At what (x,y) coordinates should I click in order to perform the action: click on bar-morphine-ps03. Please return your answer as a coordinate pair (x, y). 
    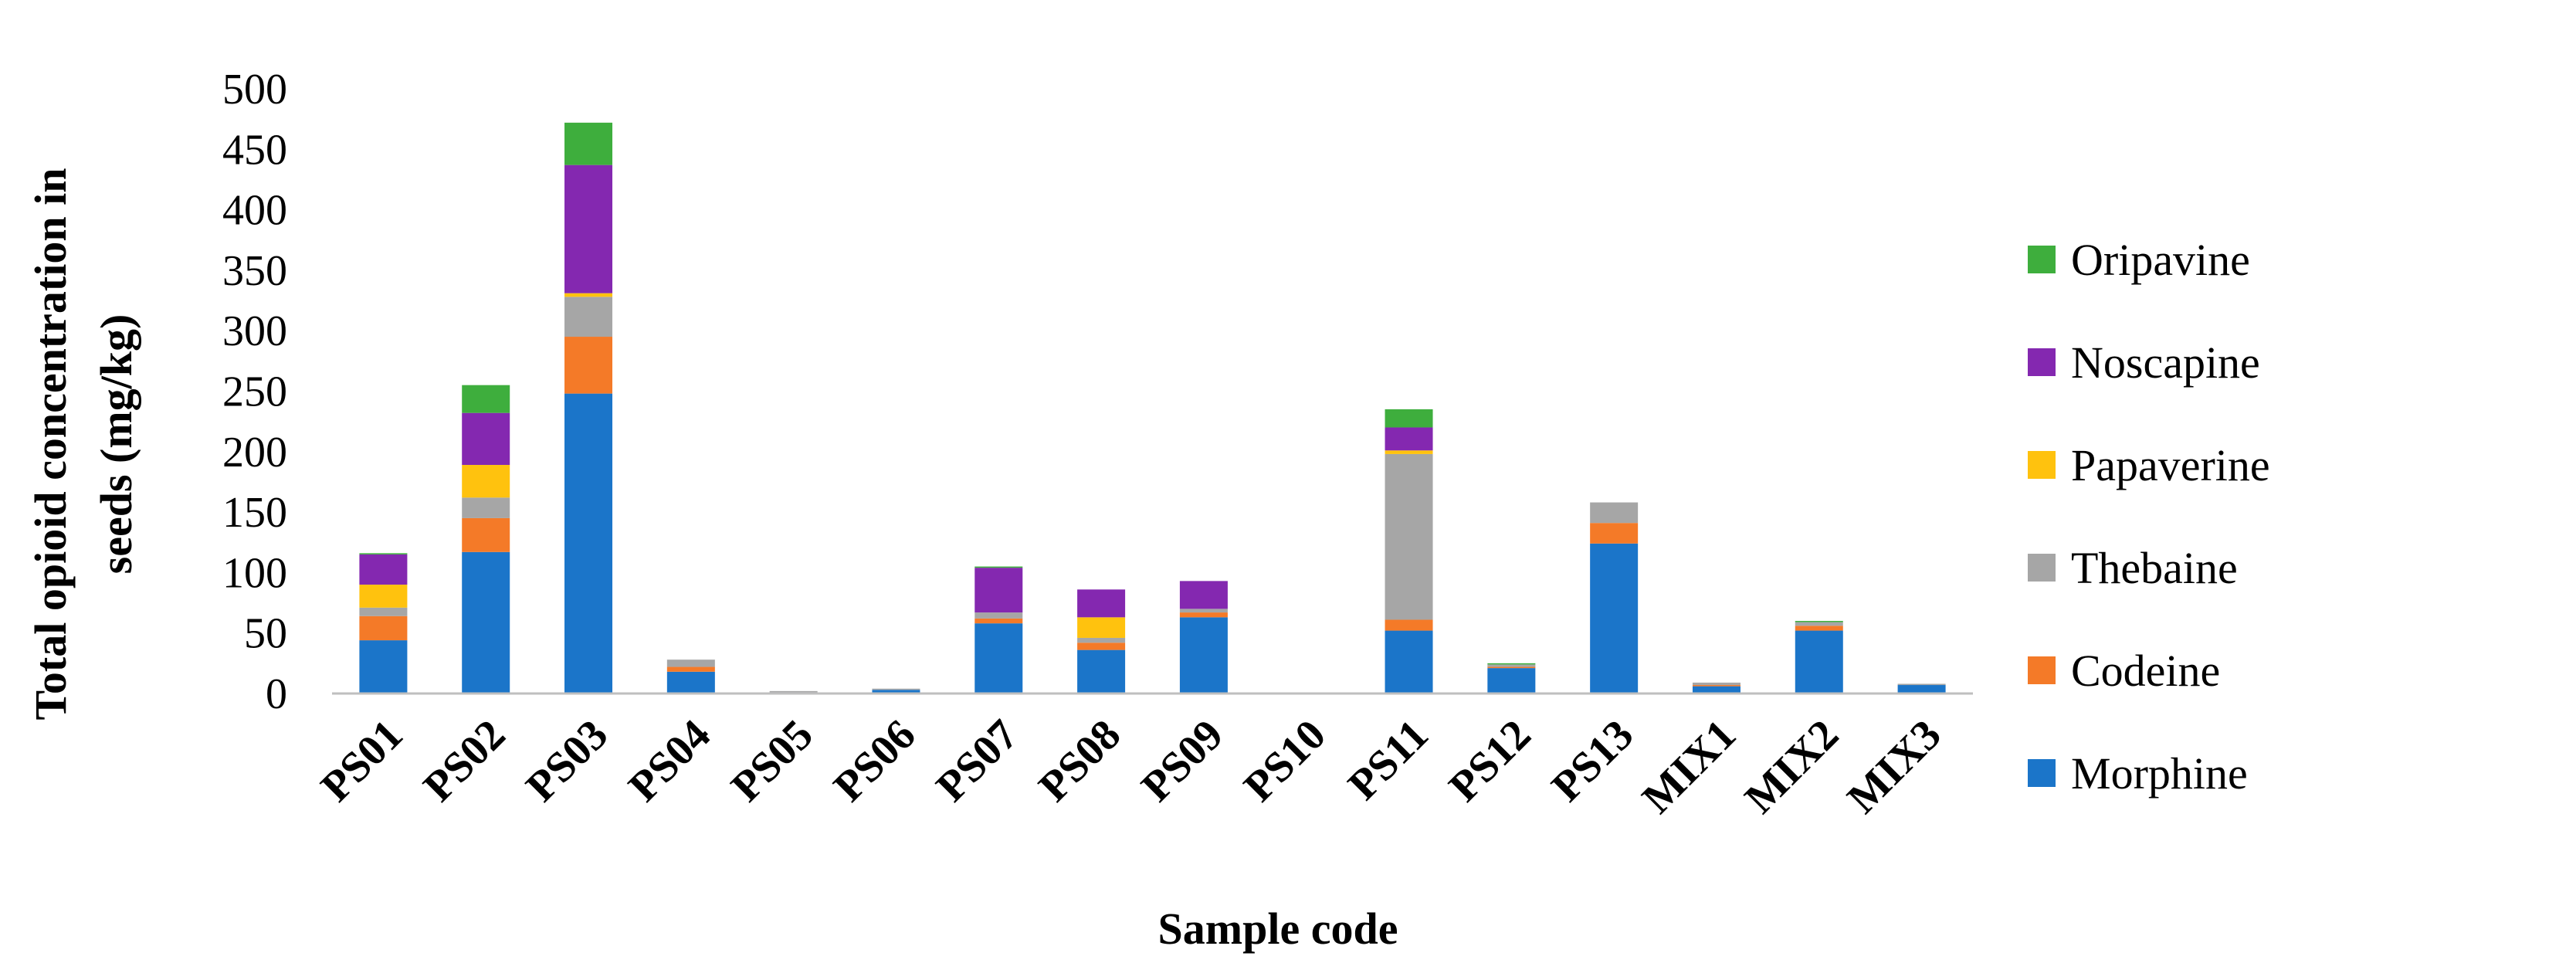
    Looking at the image, I should click on (588, 543).